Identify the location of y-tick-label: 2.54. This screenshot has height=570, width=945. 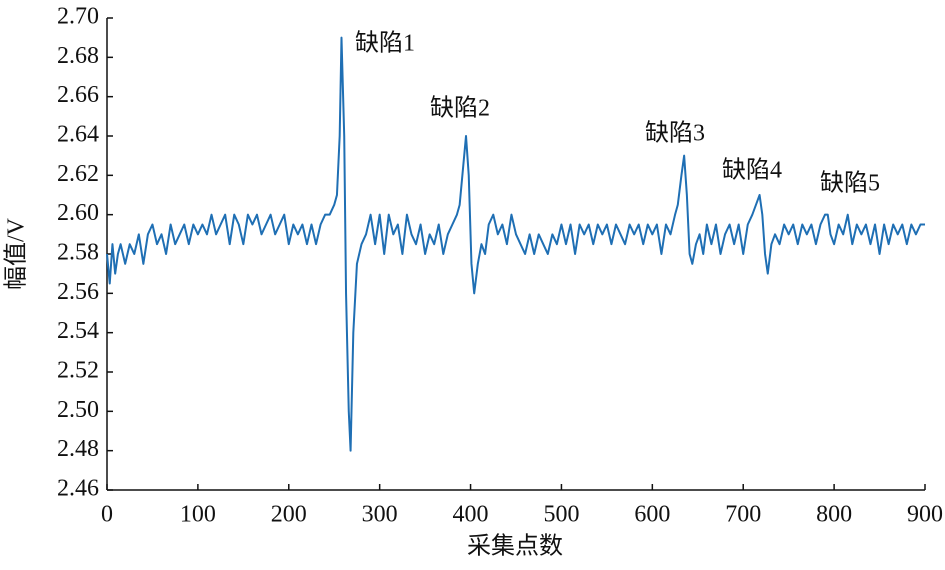
(78, 331).